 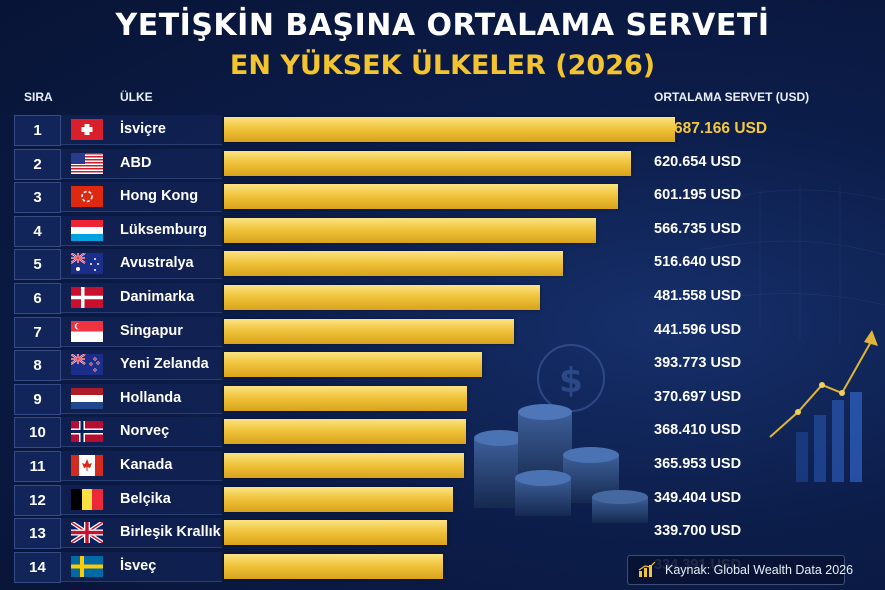 What do you see at coordinates (145, 431) in the screenshot?
I see `country-name: Norveç` at bounding box center [145, 431].